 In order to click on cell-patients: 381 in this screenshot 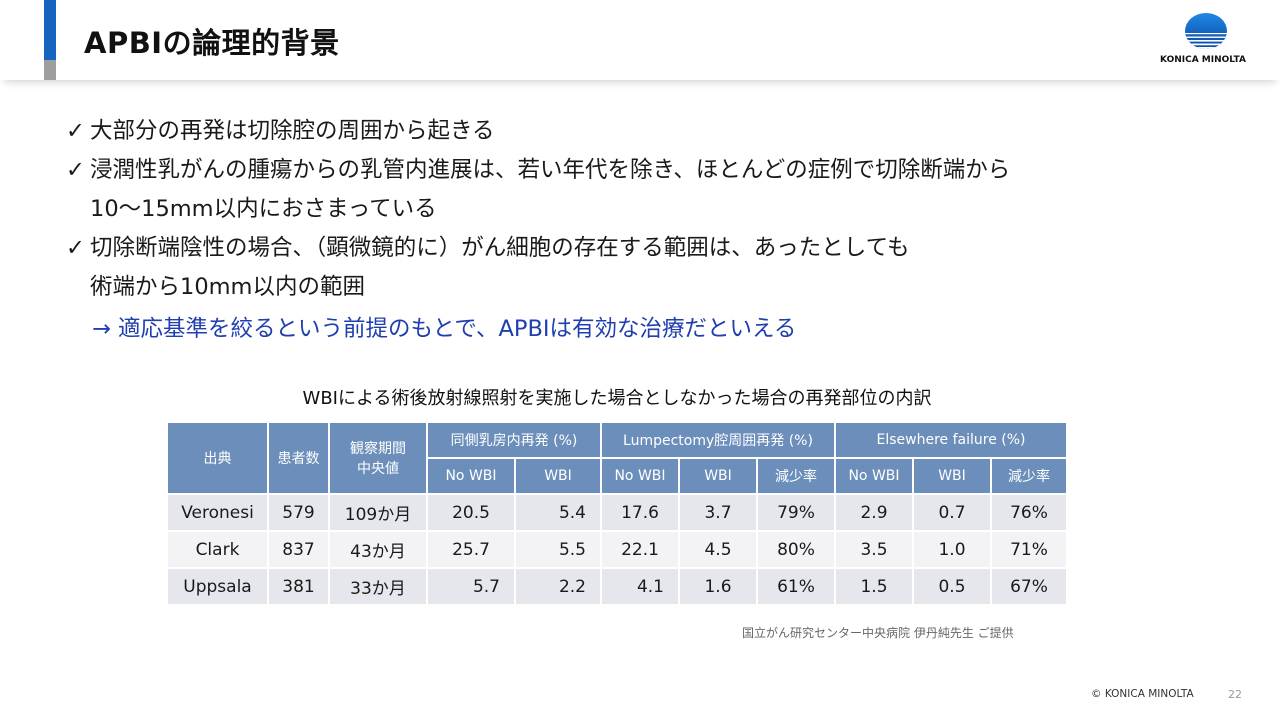, I will do `click(298, 586)`.